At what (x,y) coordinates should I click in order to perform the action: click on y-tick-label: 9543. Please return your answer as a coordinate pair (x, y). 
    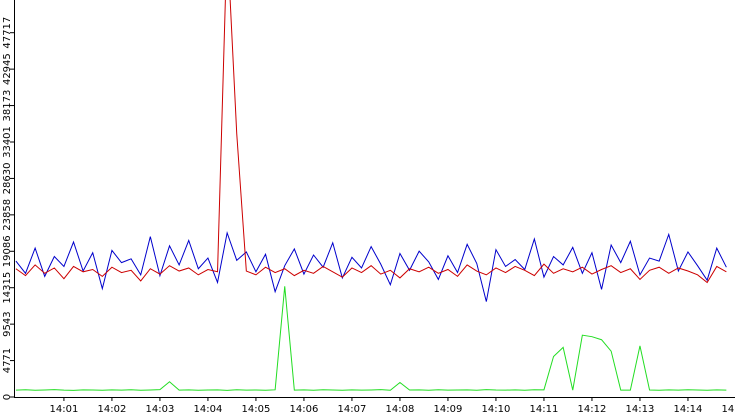
    Looking at the image, I should click on (7, 323).